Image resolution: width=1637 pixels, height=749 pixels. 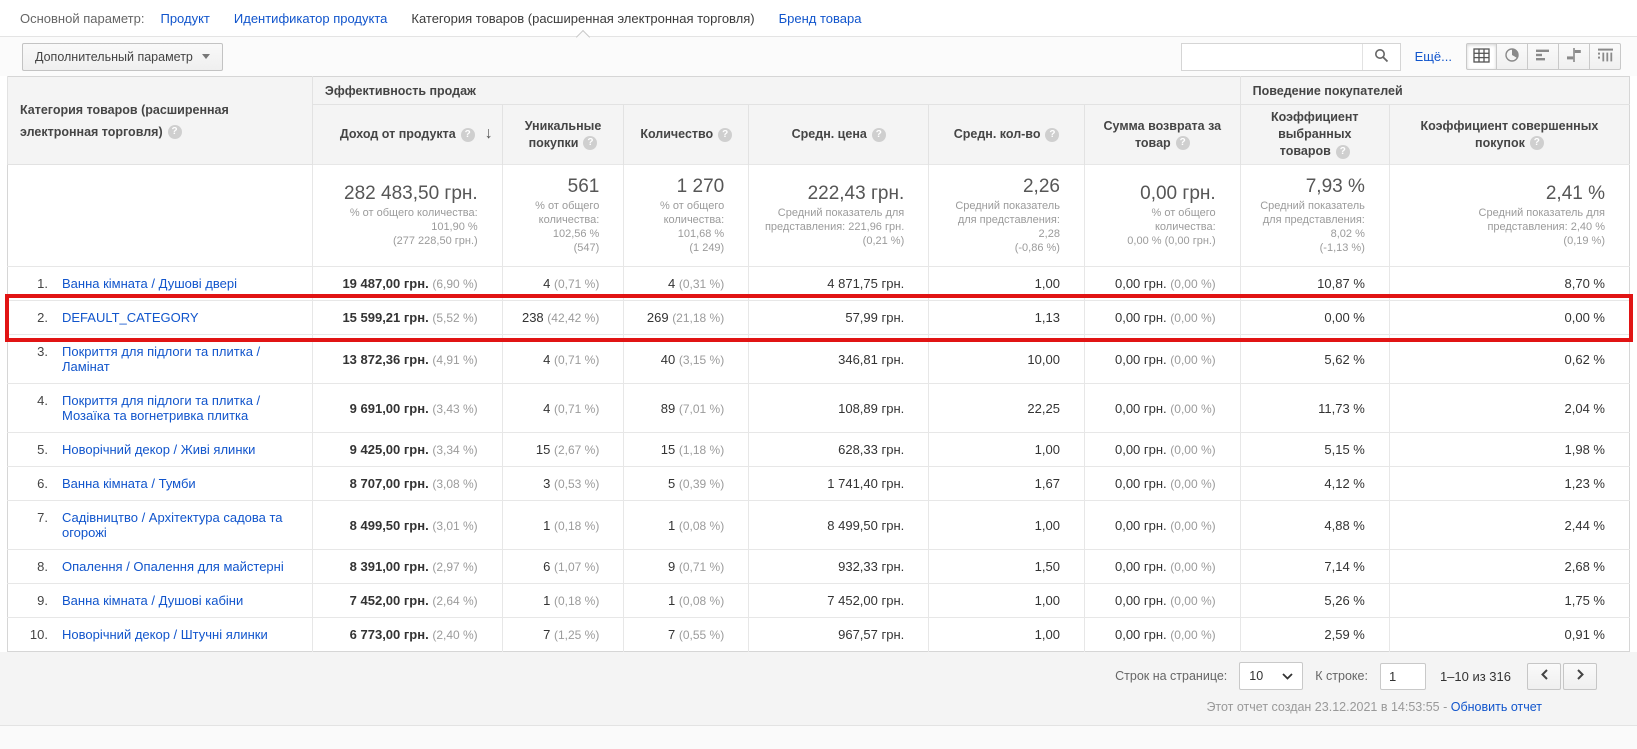 I want to click on group-header-shopping-behavior: Поведение покупателей, so click(x=1434, y=90).